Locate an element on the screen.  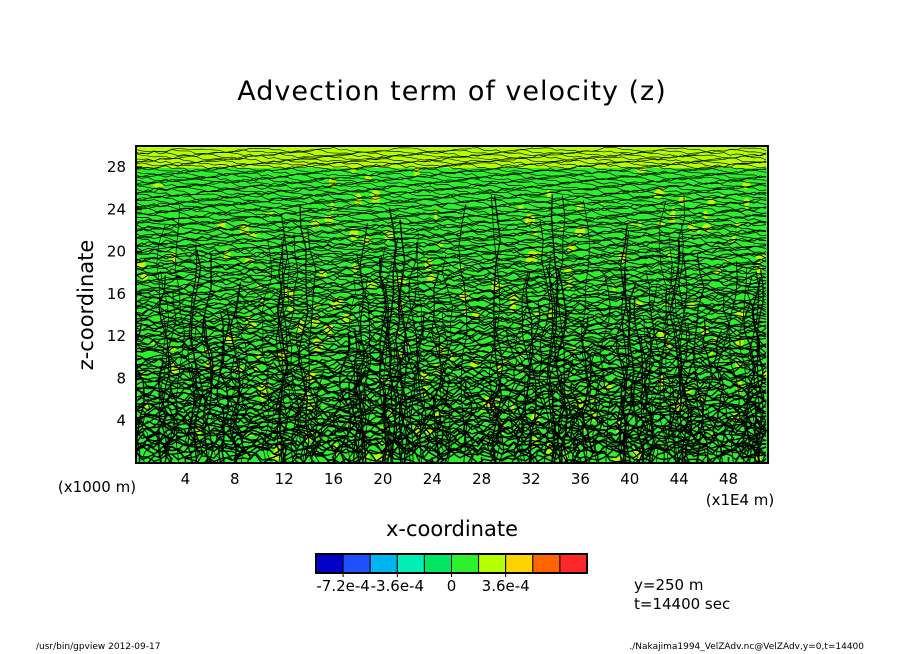
colorbar-tick-label: -7.2e-4 is located at coordinates (342, 586).